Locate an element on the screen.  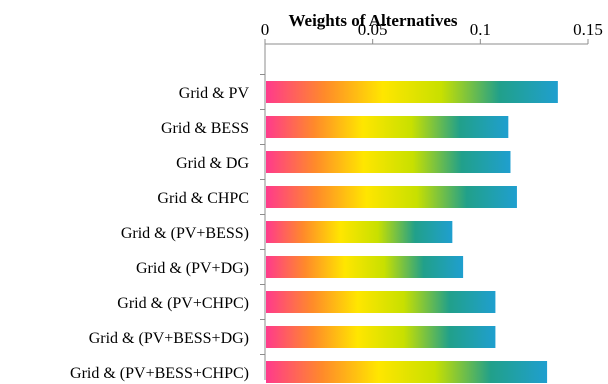
category-label: Grid & (PV+CHPC) is located at coordinates (183, 303).